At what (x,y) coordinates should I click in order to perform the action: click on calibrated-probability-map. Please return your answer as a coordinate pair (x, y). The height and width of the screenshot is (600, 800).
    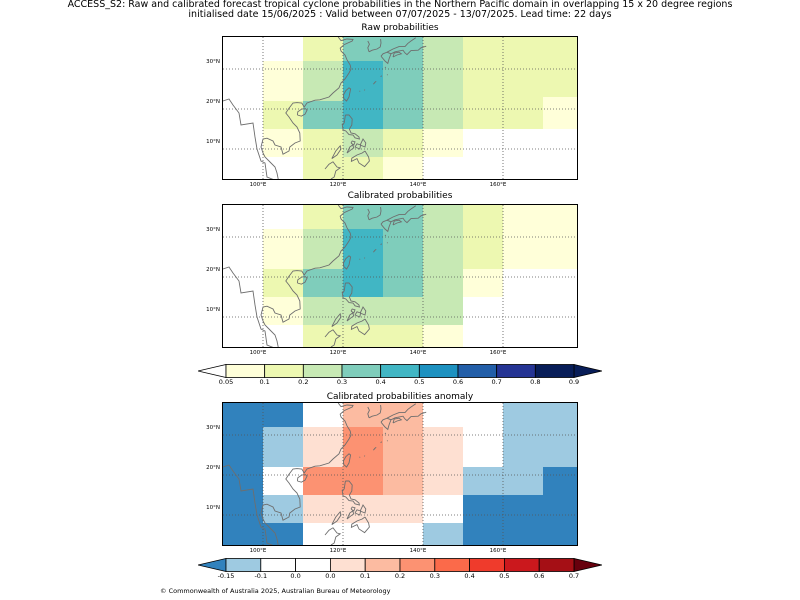
    Looking at the image, I should click on (400, 276).